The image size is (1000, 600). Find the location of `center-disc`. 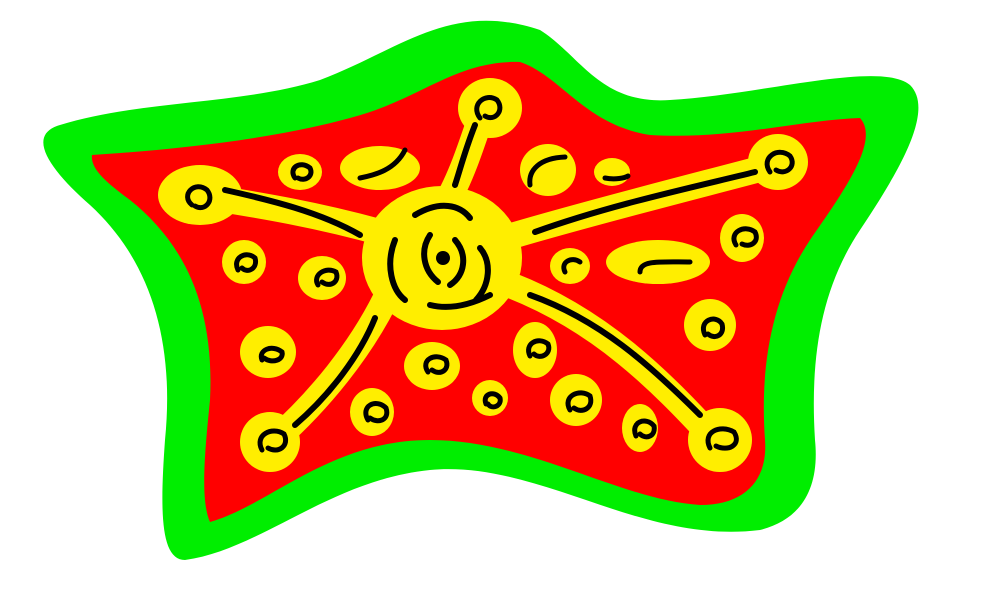

center-disc is located at coordinates (442, 258).